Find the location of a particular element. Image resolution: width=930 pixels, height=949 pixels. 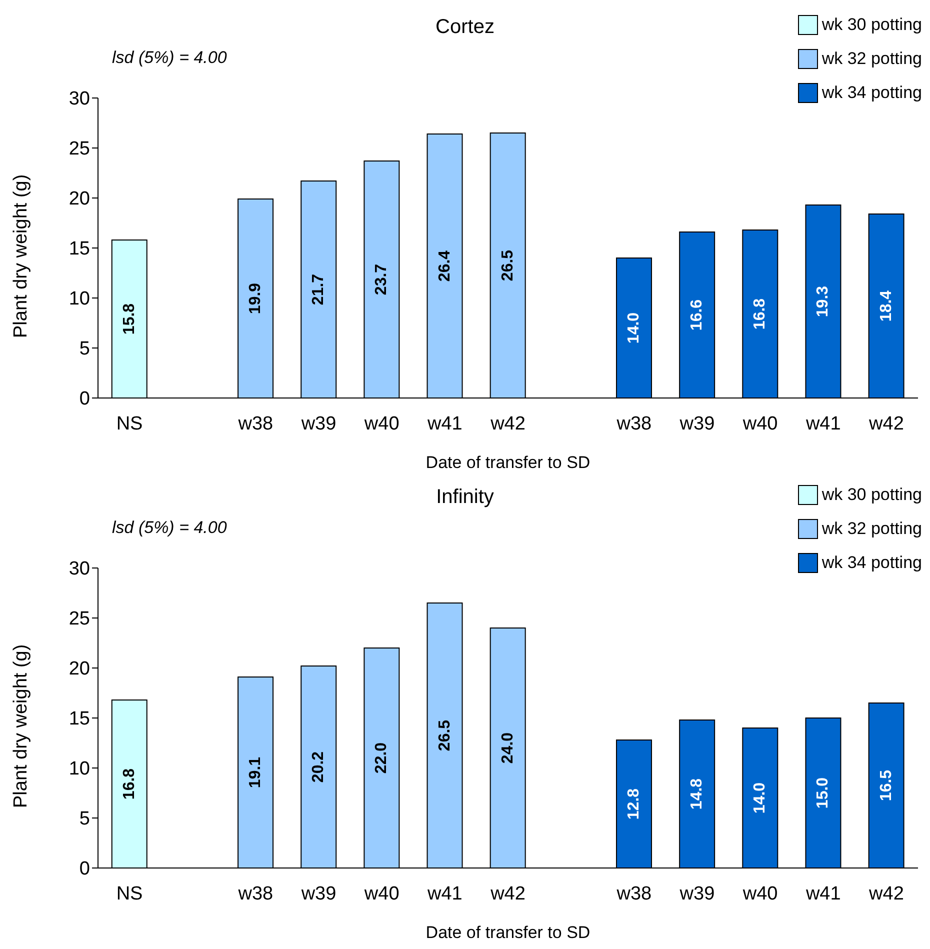

chart-title: Infinity is located at coordinates (465, 497).